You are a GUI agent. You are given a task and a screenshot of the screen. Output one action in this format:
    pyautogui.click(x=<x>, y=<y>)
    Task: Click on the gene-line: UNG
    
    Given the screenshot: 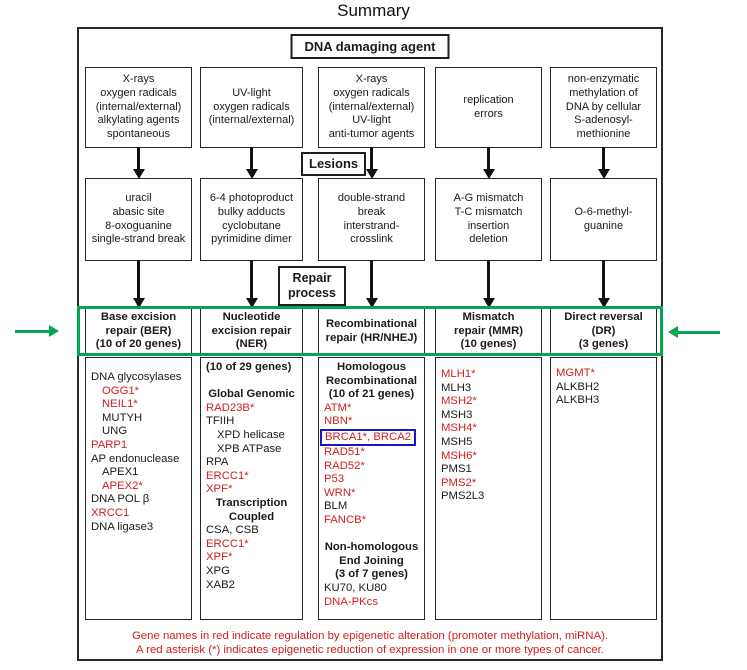 What is the action you would take?
    pyautogui.click(x=115, y=431)
    